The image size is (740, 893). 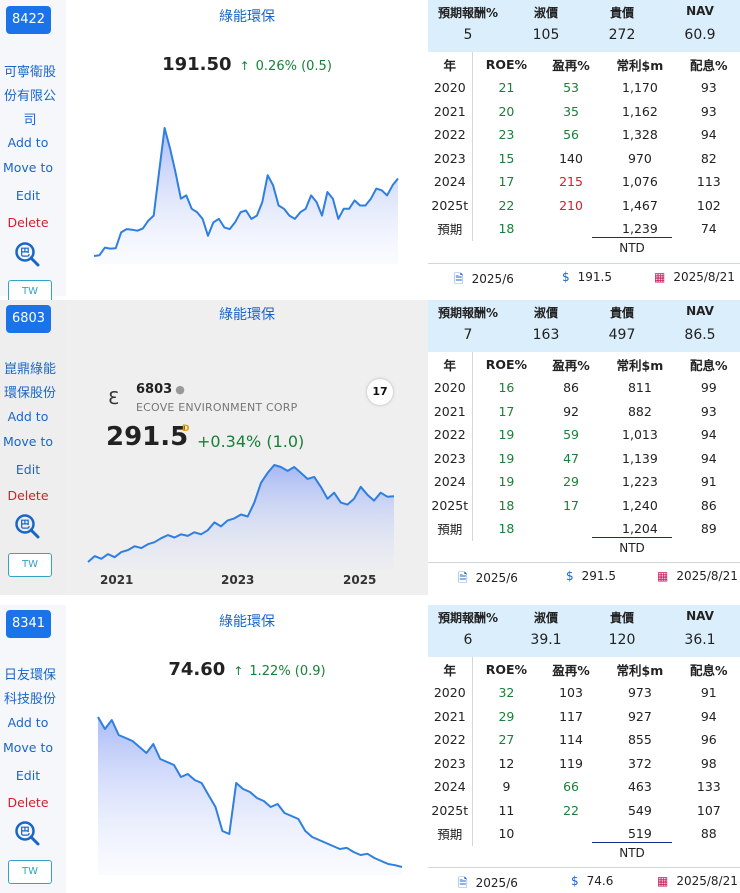 What do you see at coordinates (707, 576) in the screenshot?
I see `date-value: 2025/8/21` at bounding box center [707, 576].